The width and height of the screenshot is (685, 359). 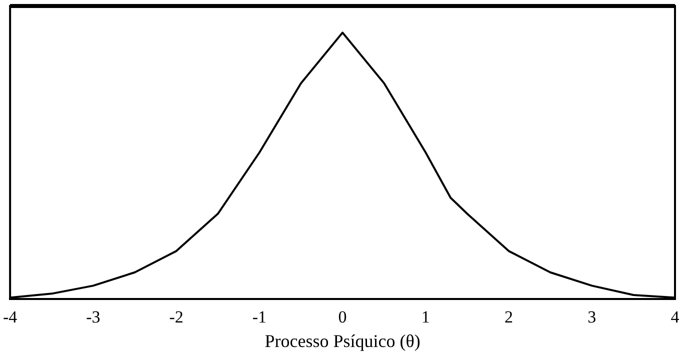 I want to click on x-tick-label: 3, so click(x=592, y=317).